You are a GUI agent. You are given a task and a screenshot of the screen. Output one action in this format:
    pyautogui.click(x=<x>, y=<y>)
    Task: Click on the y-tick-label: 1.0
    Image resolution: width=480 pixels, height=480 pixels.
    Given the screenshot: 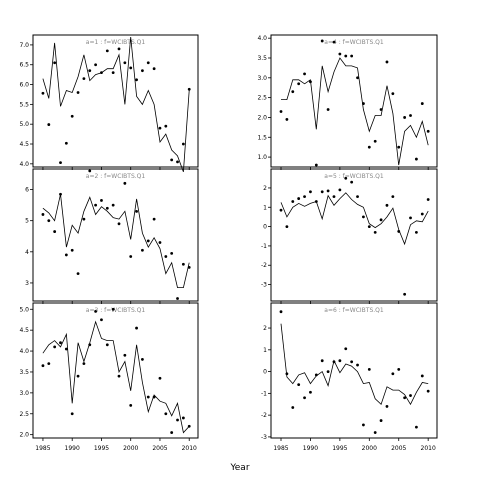 What is the action you would take?
    pyautogui.click(x=262, y=157)
    